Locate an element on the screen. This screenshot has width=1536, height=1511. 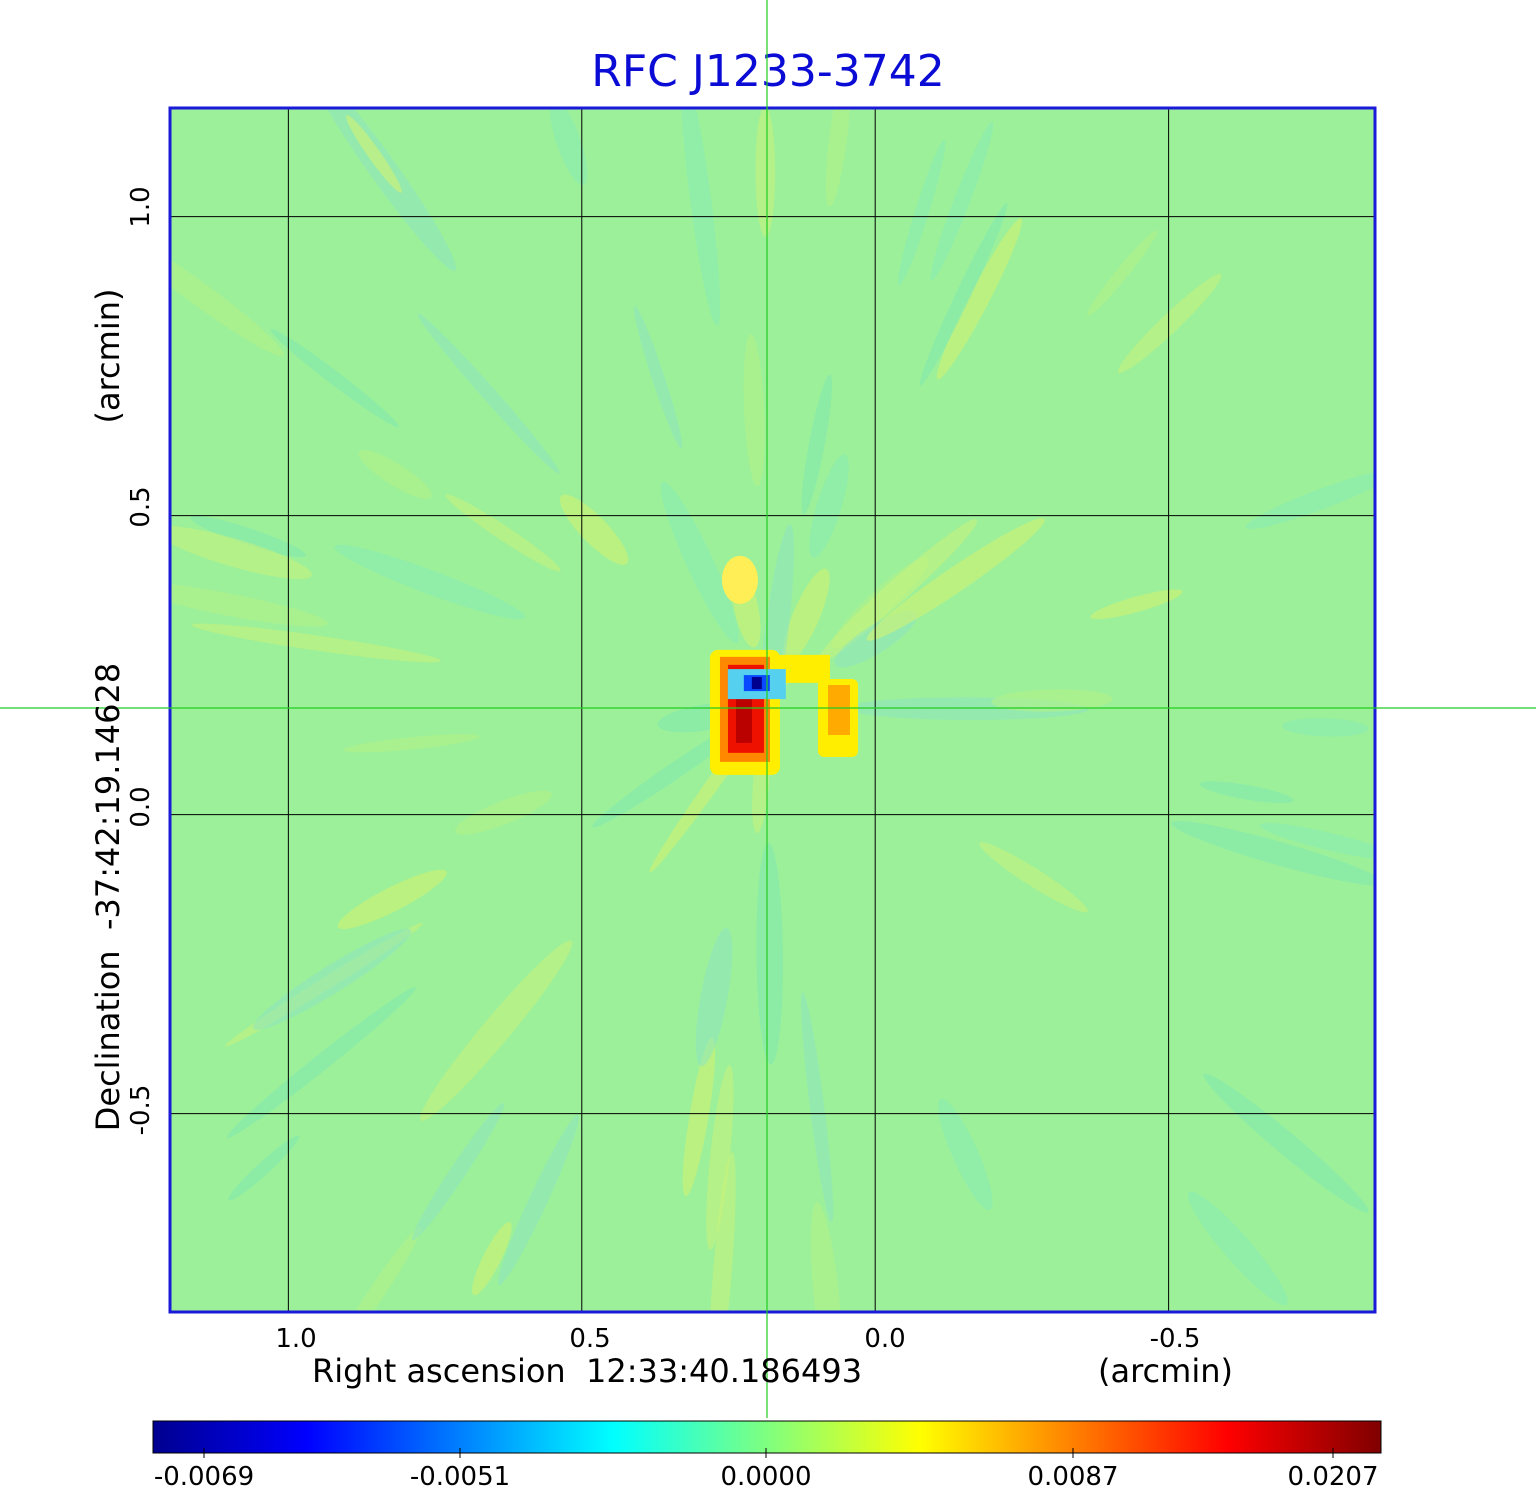
x-axis-label: Right ascension 12:33:40.186493 is located at coordinates (587, 1371).